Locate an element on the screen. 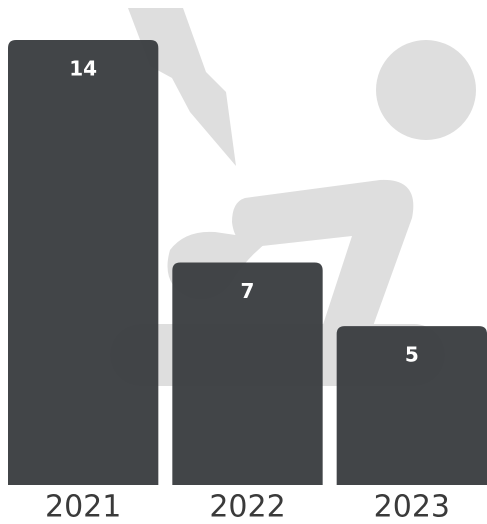 The width and height of the screenshot is (487, 524). x-tick-label: 2022 is located at coordinates (247, 507).